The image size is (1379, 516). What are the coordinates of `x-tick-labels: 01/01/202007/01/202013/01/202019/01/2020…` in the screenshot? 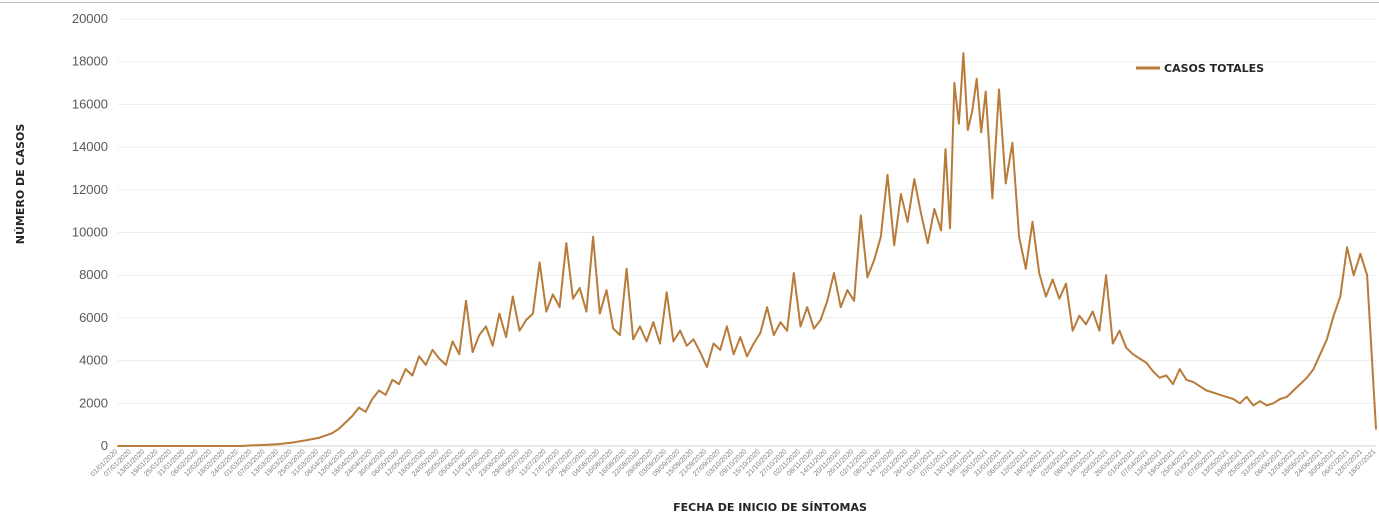 It's located at (734, 463).